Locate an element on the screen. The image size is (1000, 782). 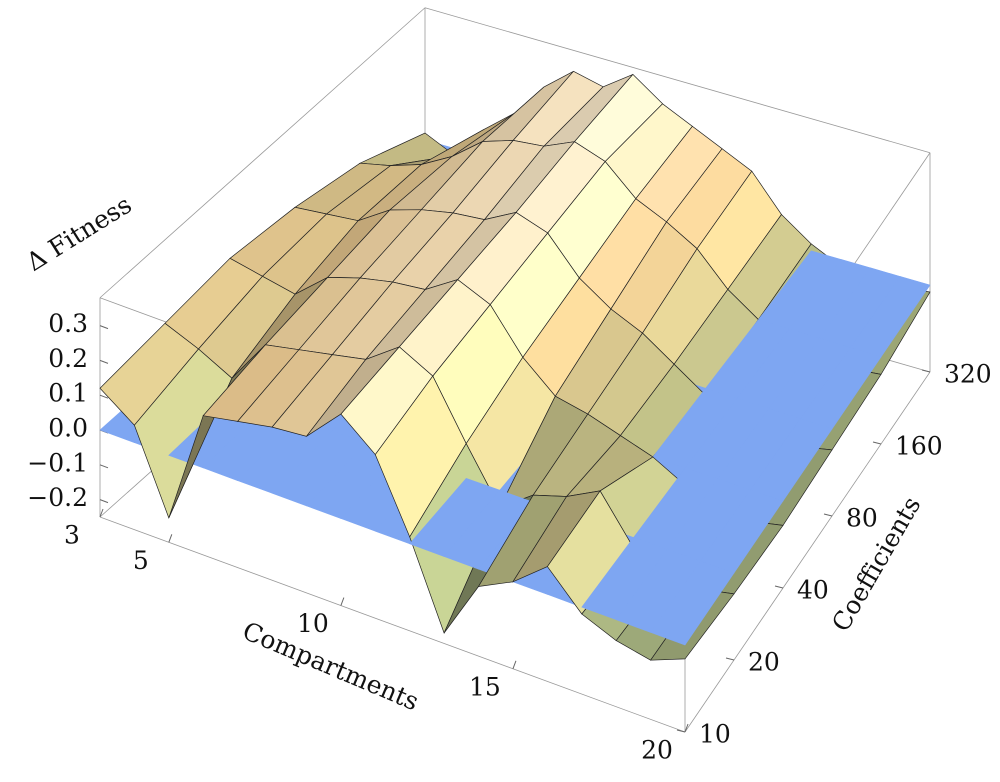
x-tick-label: 3 is located at coordinates (72, 535).